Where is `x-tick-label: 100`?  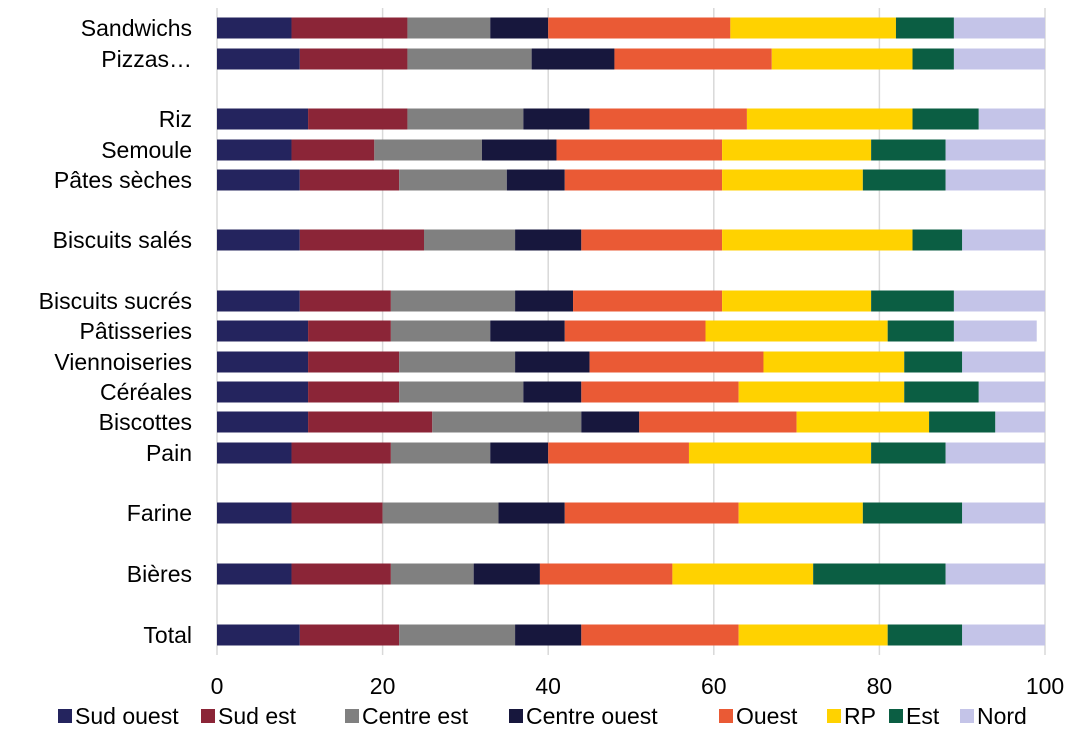 x-tick-label: 100 is located at coordinates (1045, 686).